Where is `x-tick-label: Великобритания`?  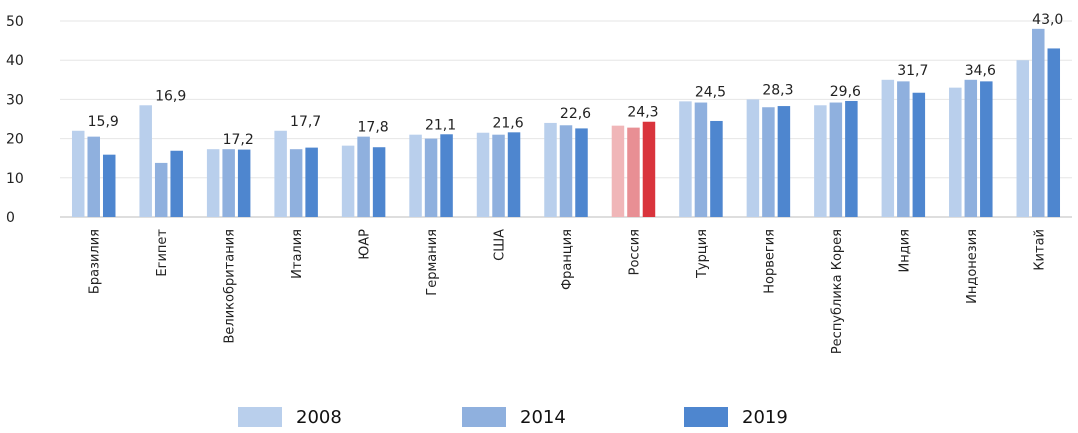 x-tick-label: Великобритания is located at coordinates (230, 286).